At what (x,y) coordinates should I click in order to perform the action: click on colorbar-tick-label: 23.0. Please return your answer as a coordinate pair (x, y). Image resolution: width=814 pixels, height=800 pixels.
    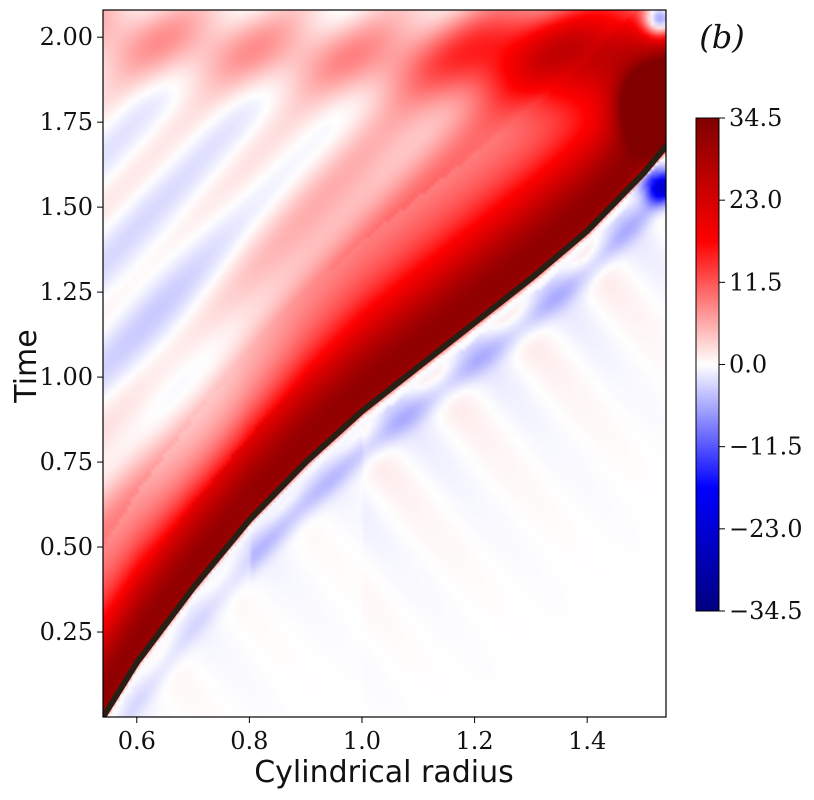
    Looking at the image, I should click on (755, 200).